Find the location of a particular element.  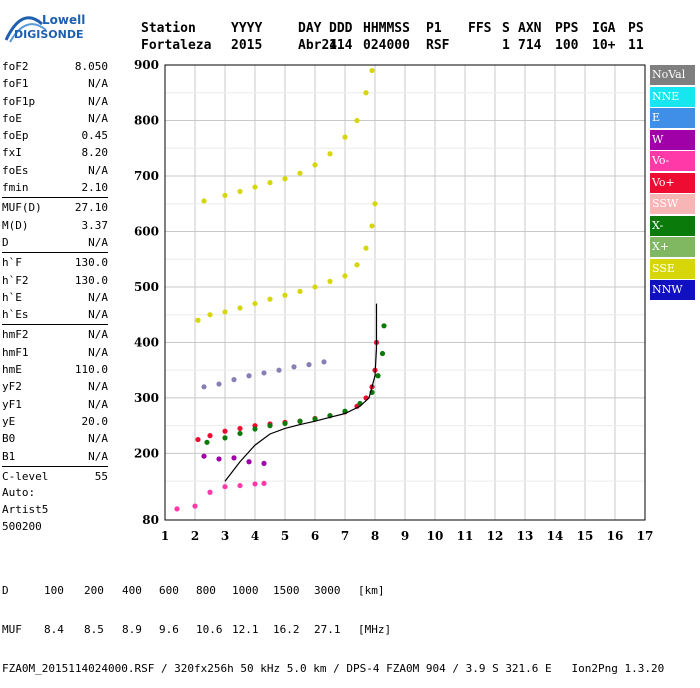

param-row: h`Es N/A is located at coordinates (55, 314).